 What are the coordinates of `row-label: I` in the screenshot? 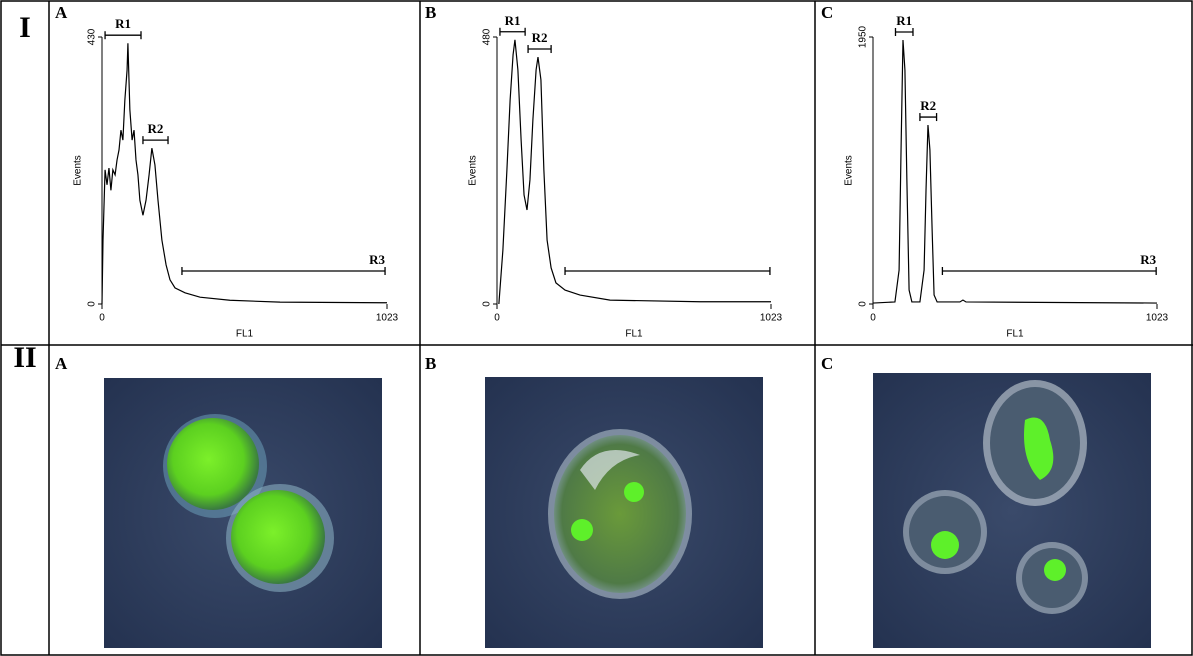 It's located at (25, 27).